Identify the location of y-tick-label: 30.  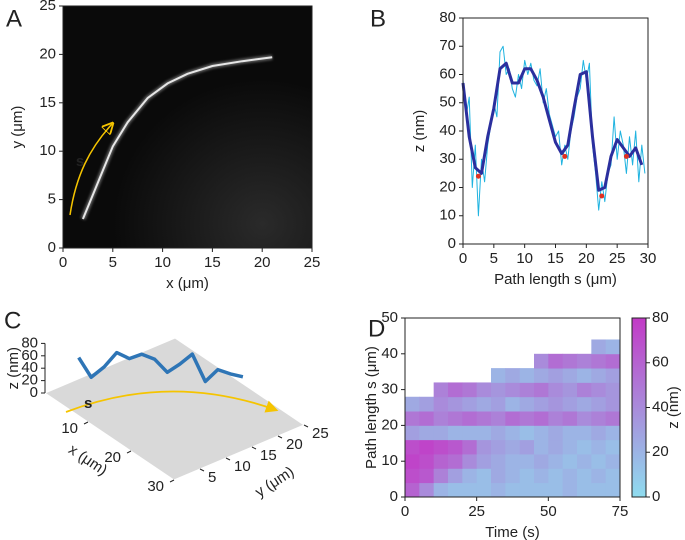
(389, 389).